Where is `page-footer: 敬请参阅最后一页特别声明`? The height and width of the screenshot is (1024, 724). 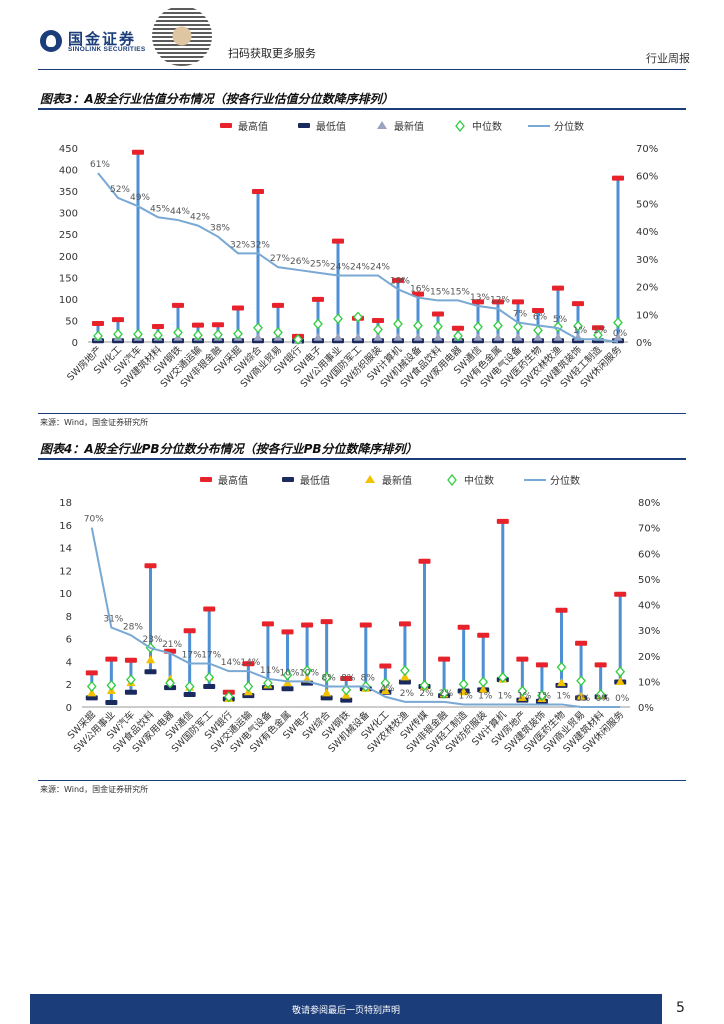 page-footer: 敬请参阅最后一页特别声明 is located at coordinates (346, 1009).